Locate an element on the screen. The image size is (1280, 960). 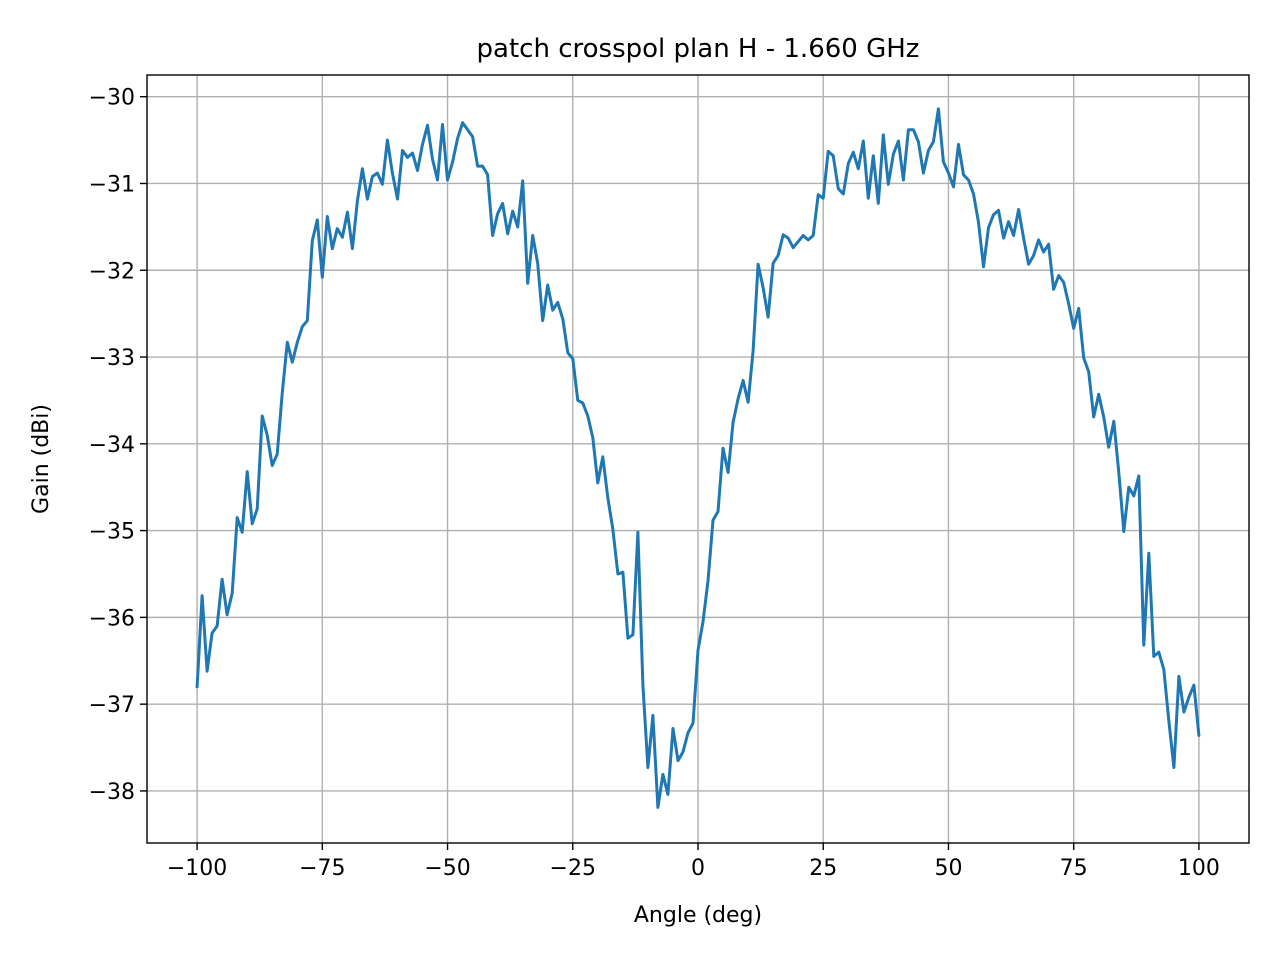
y-tick-label: −33 is located at coordinates (112, 358).